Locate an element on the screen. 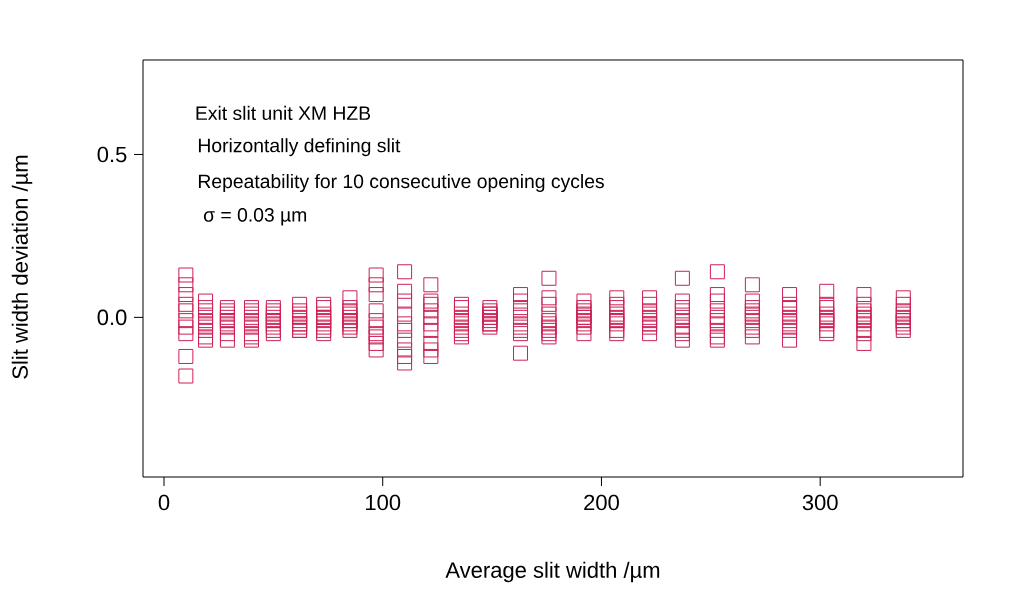 The width and height of the screenshot is (1024, 589). annotation: Exit slit unit XM HZB is located at coordinates (283, 113).